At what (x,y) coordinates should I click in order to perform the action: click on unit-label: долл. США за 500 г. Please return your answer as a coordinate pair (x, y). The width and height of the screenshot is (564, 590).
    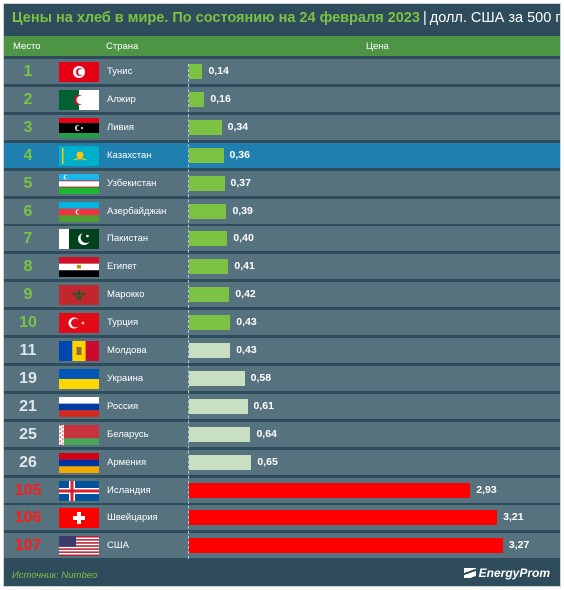
    Looking at the image, I should click on (495, 18).